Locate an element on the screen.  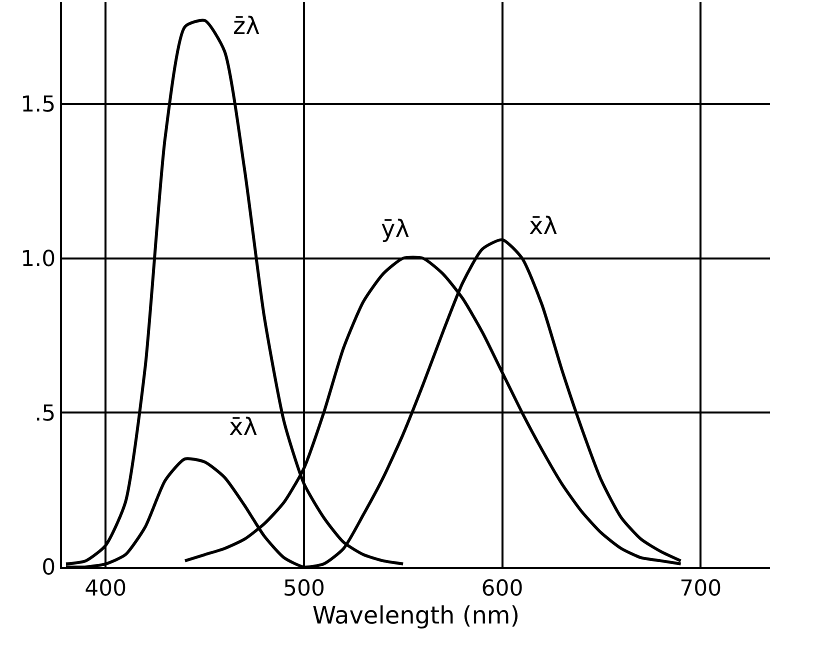
y-tick-label: .5 is located at coordinates (45, 413).